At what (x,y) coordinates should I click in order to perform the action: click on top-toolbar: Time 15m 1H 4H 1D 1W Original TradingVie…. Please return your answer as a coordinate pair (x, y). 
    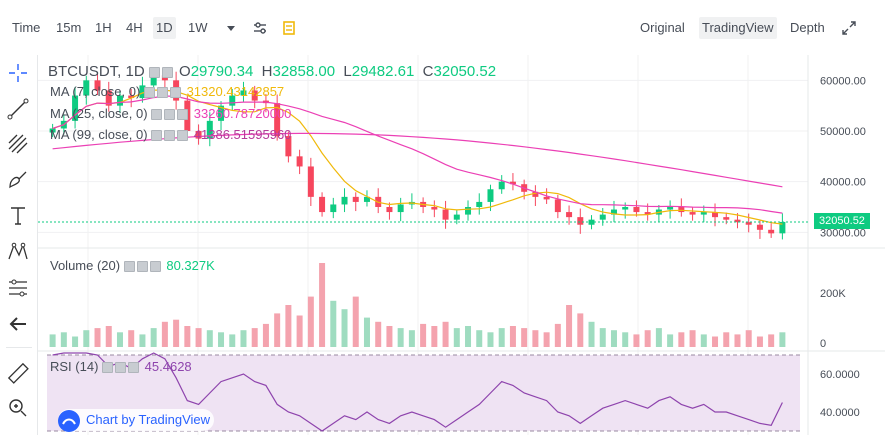
    Looking at the image, I should click on (442, 27).